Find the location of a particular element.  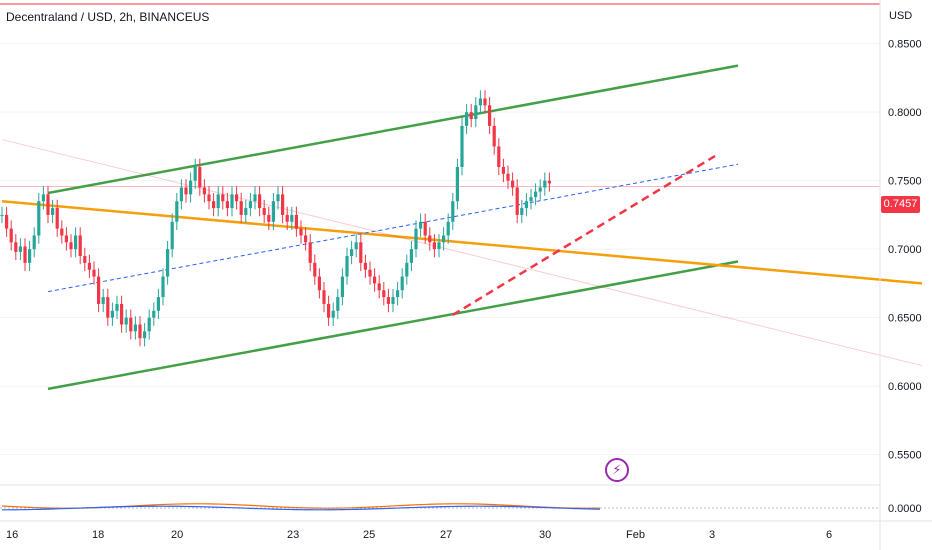

y-tick-label: 0.8500 is located at coordinates (905, 45).